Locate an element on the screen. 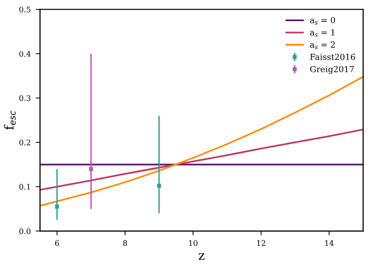  legend-label: a$_{s}$ = 2 is located at coordinates (322, 45).